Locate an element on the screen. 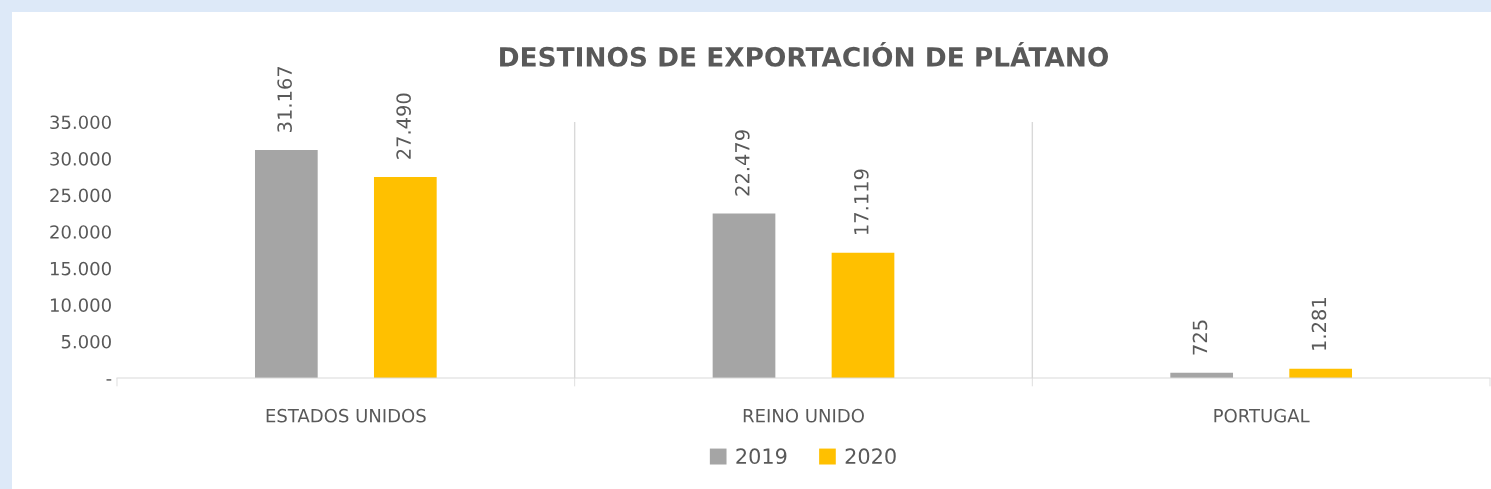  y-tick-label: 15.000 is located at coordinates (80, 268).